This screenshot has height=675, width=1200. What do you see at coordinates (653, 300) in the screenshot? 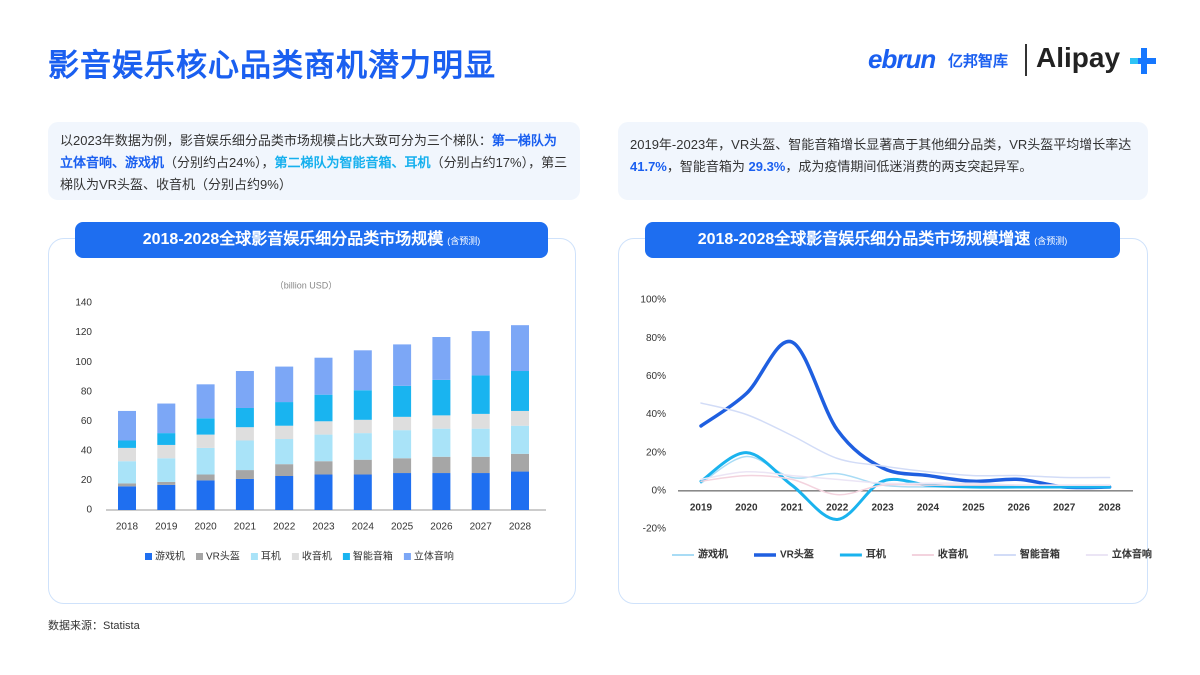
I see `y-tick-label: 100%` at bounding box center [653, 300].